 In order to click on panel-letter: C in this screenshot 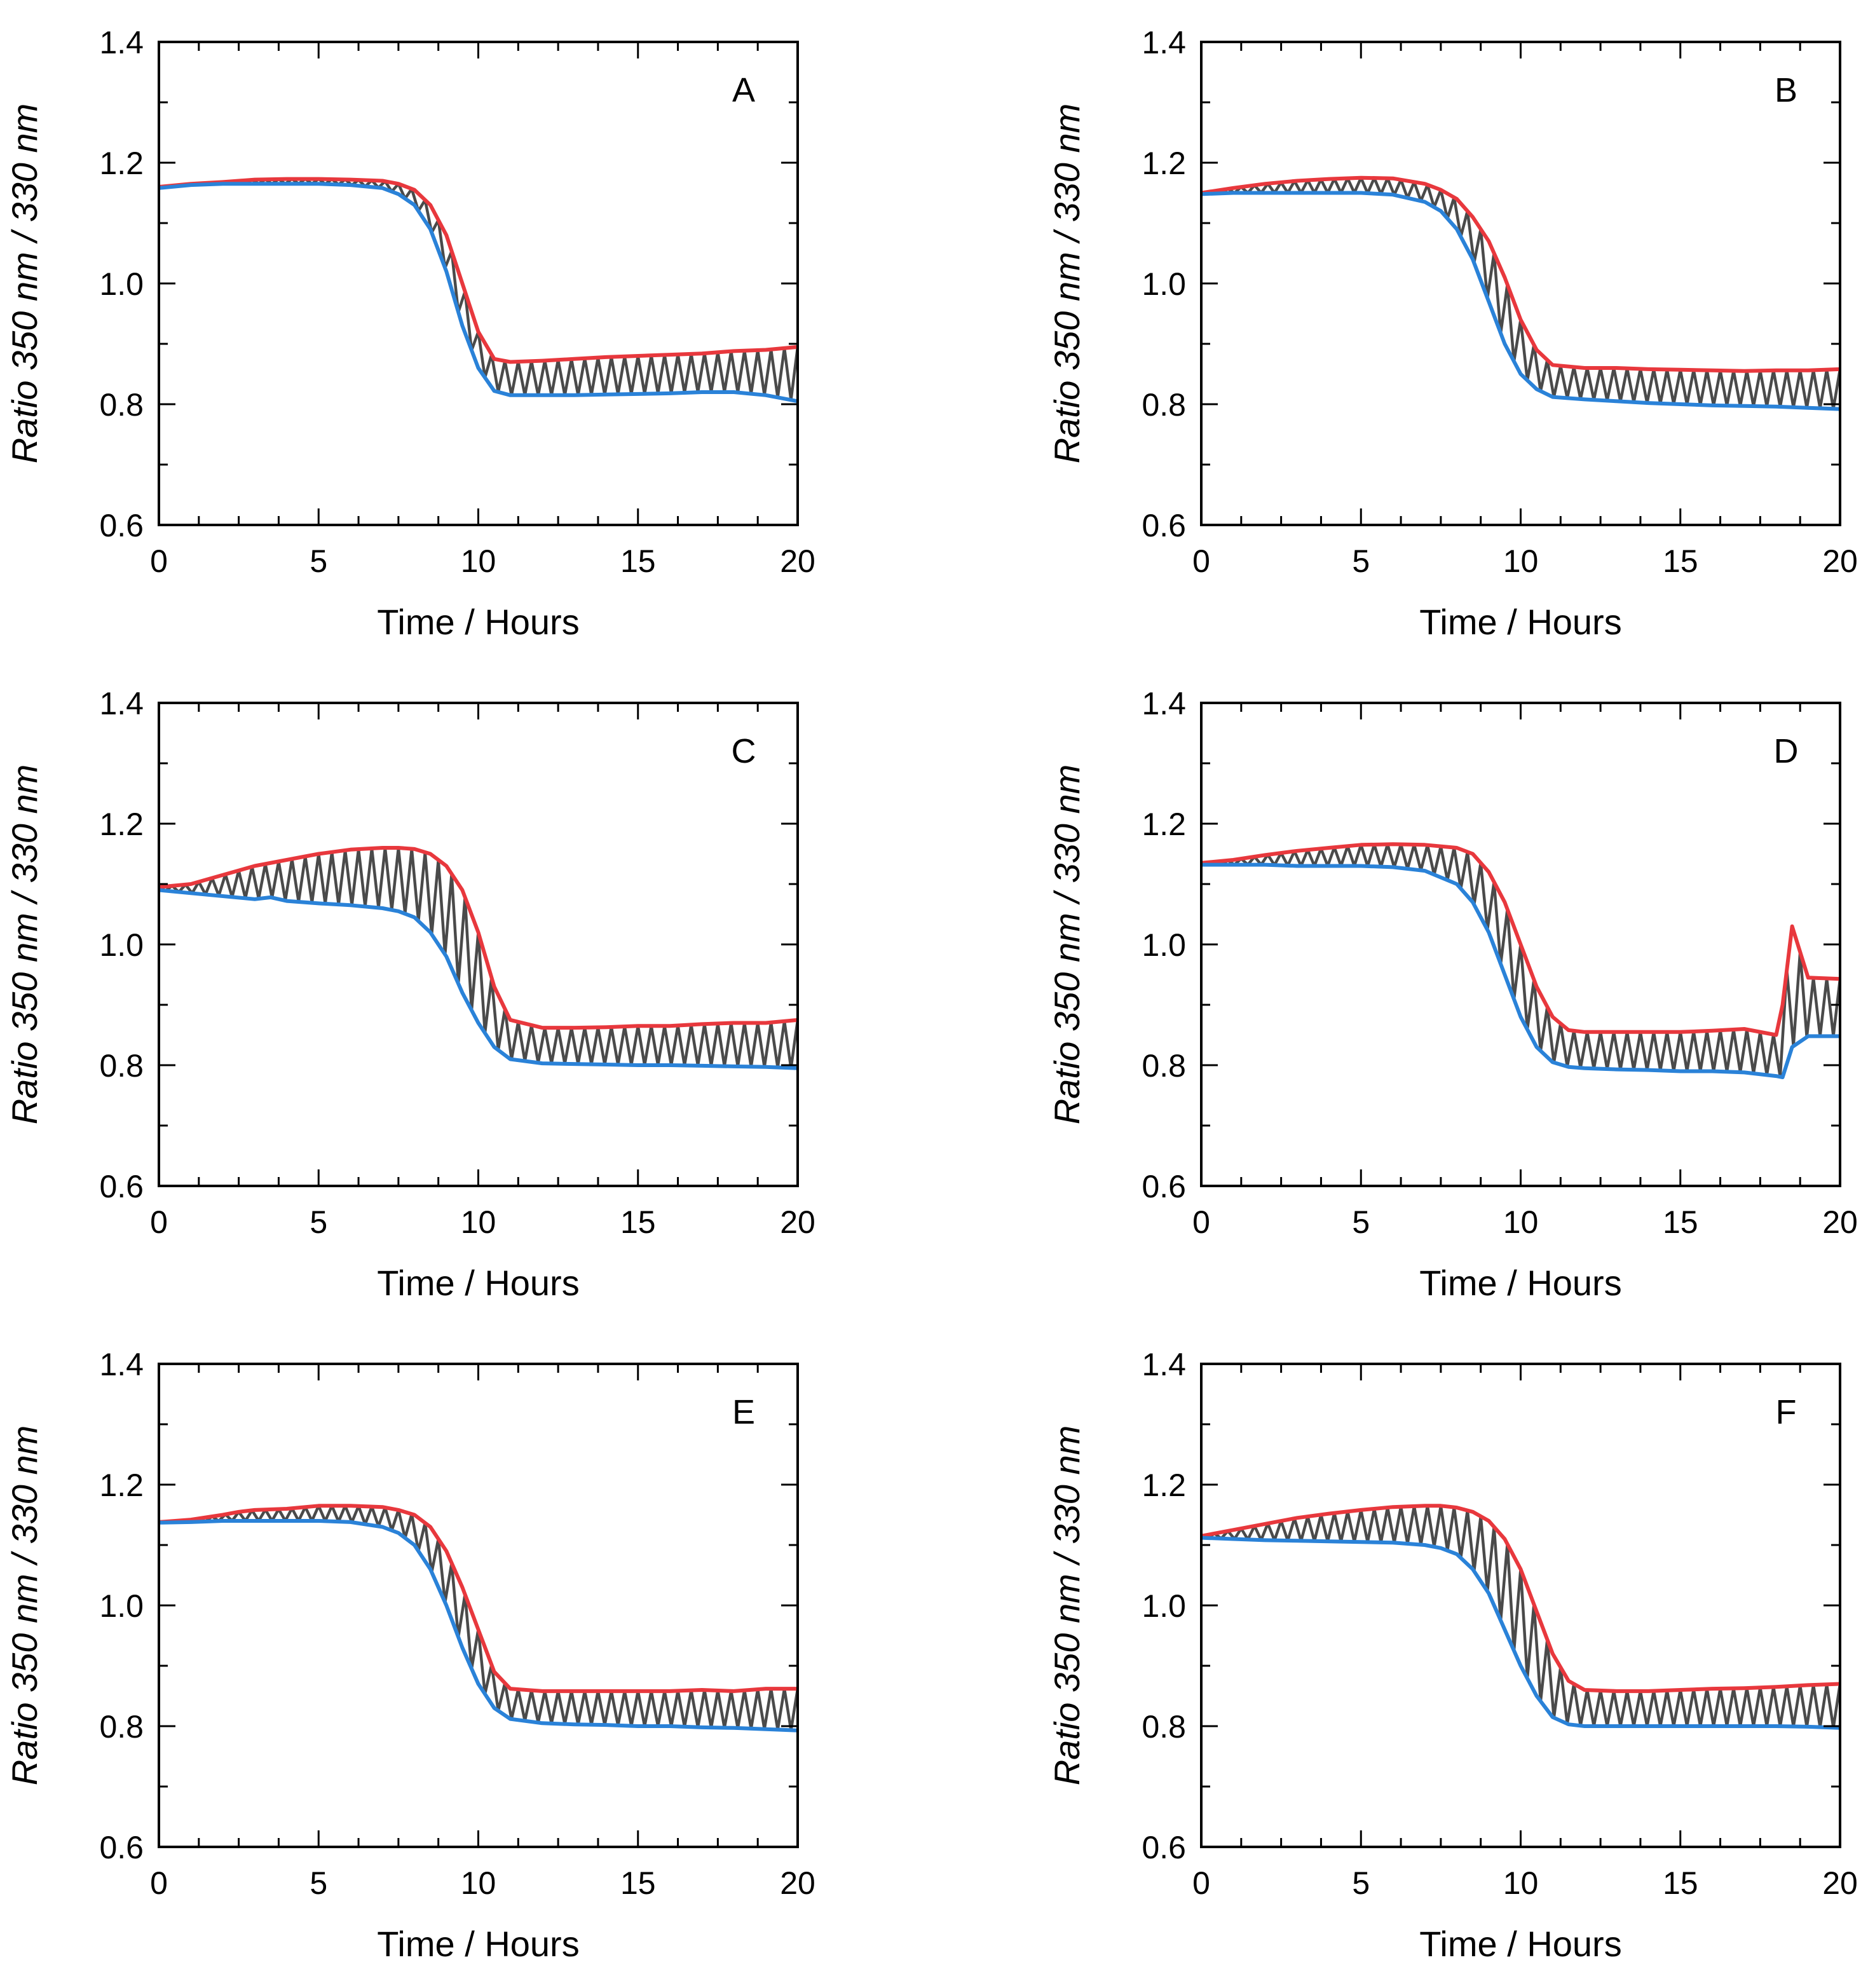, I will do `click(744, 751)`.